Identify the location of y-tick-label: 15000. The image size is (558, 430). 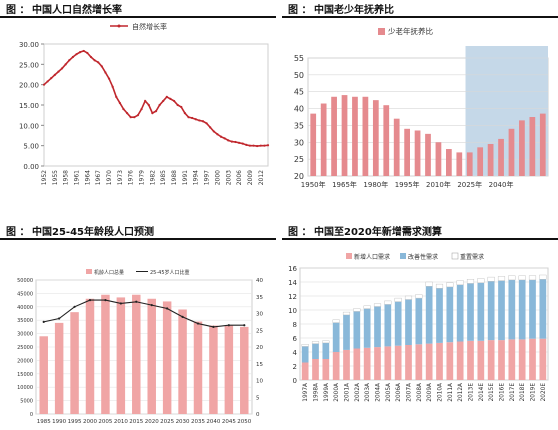
(25, 375).